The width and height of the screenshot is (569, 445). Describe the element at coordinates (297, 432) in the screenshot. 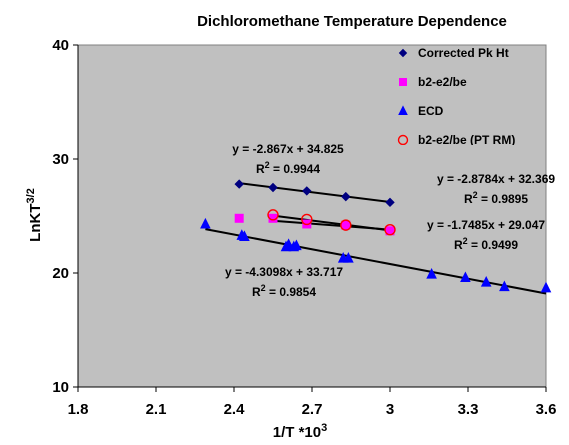

I see `x-axis-label-main: 1/T *10` at that location.